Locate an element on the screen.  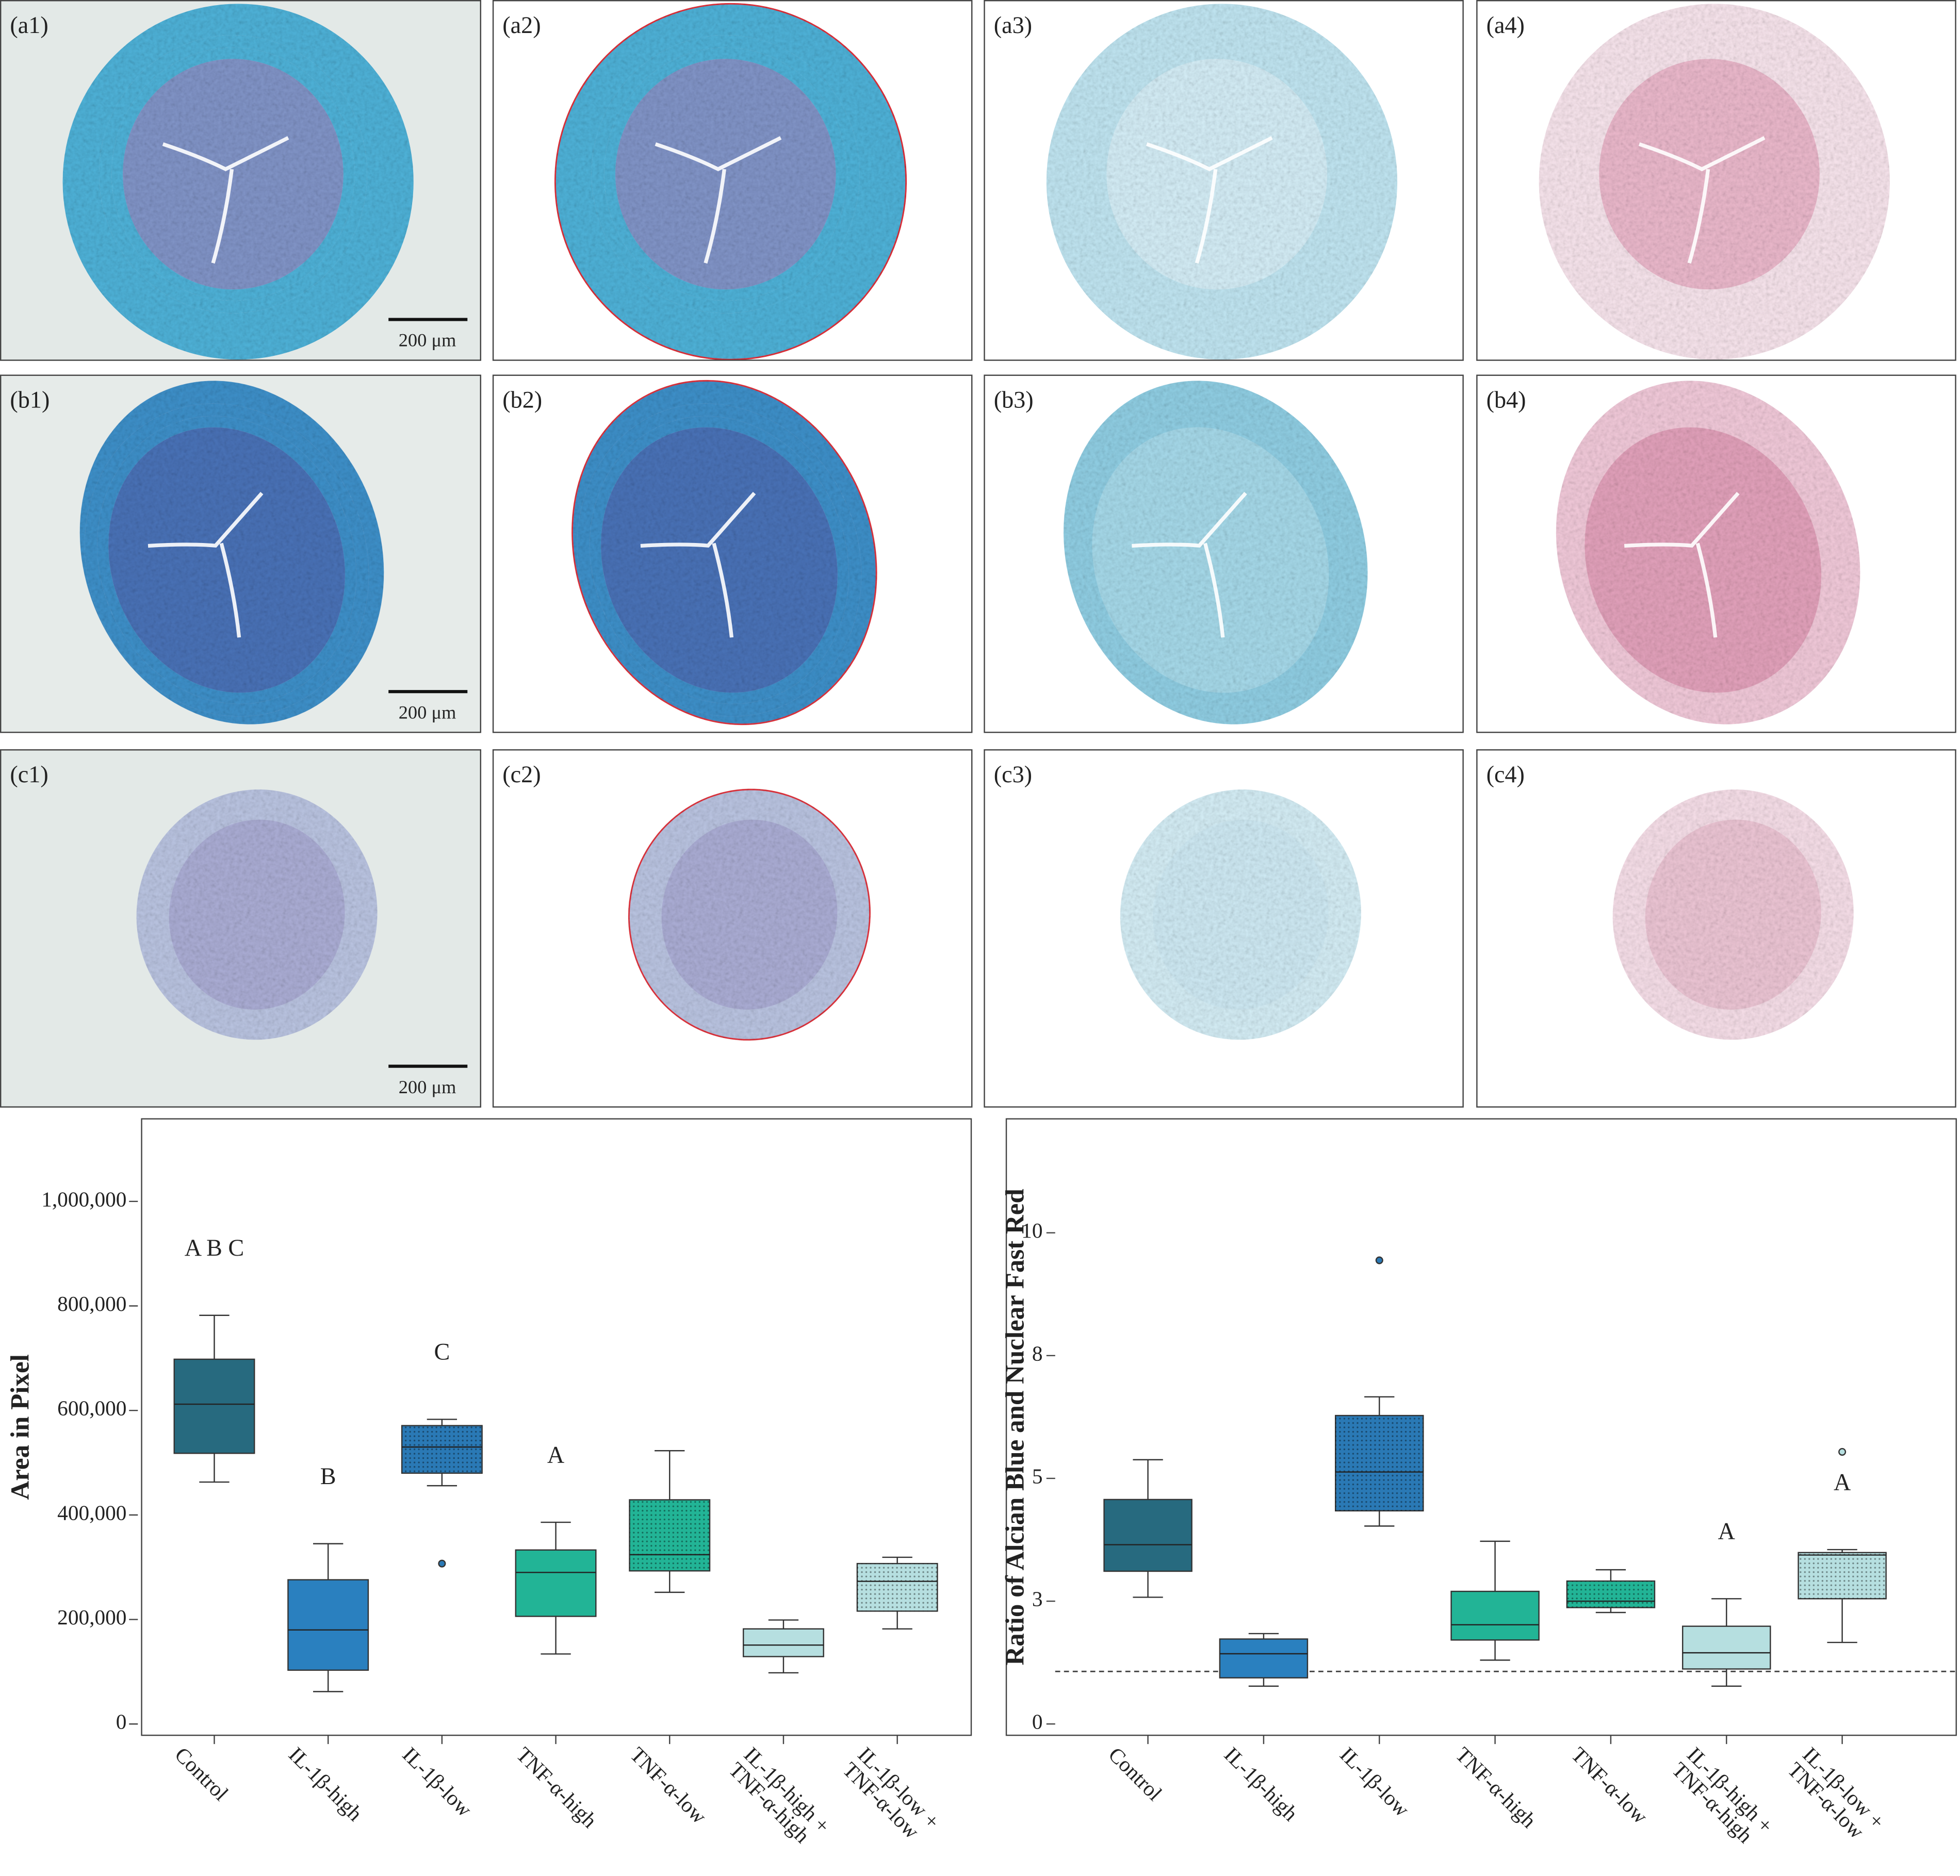
x-tick-label: IL-1β-low is located at coordinates (1374, 1782).